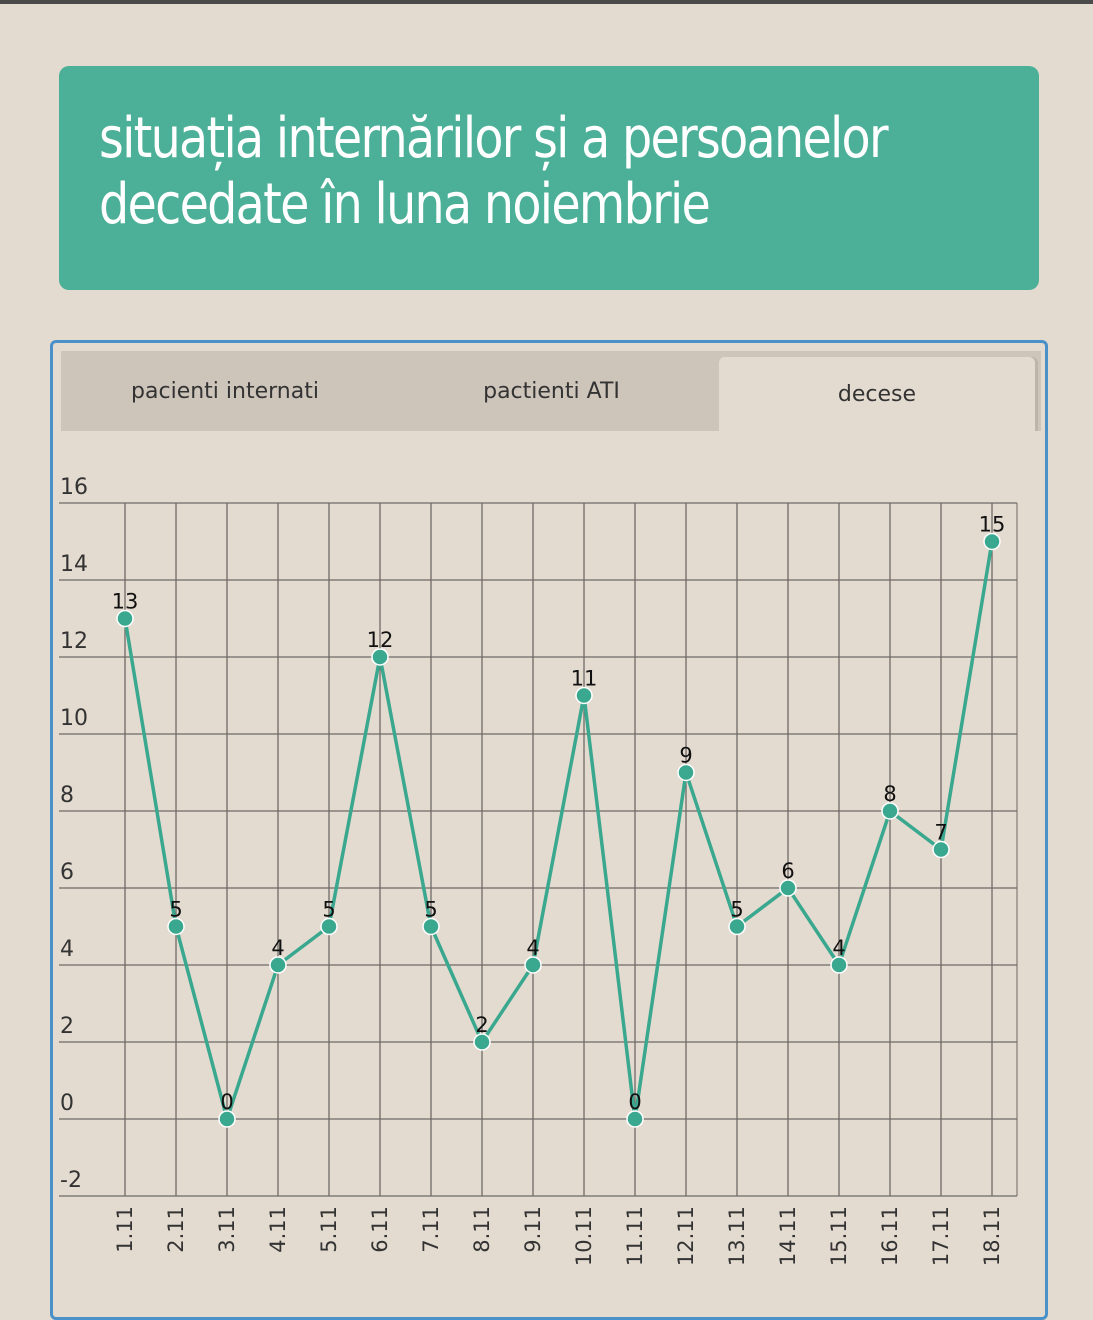  I want to click on data-label: 8, so click(889, 794).